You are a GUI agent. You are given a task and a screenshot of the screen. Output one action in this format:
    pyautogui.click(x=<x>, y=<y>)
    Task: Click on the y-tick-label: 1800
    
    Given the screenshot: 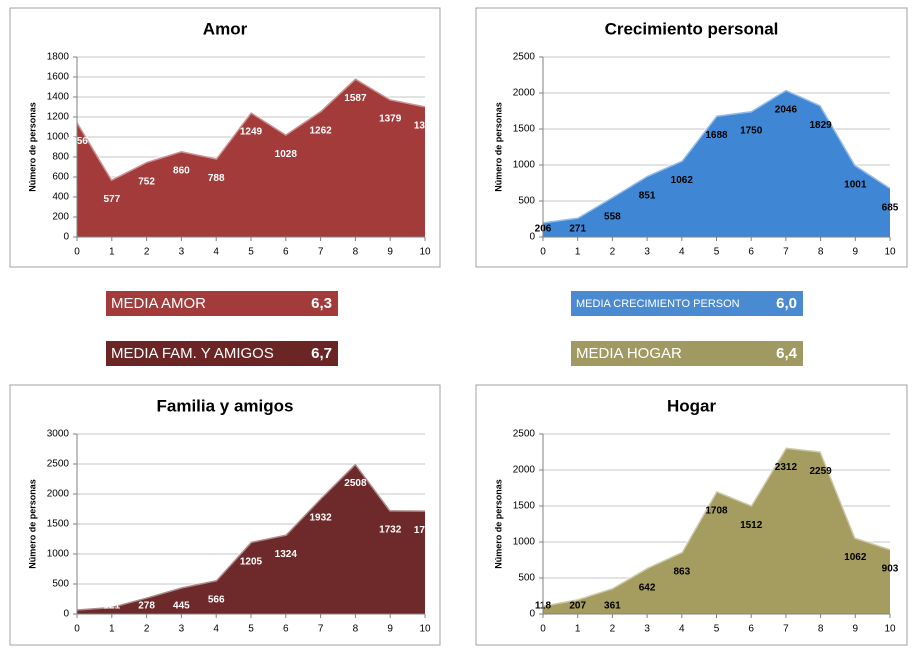 What is the action you would take?
    pyautogui.click(x=58, y=57)
    